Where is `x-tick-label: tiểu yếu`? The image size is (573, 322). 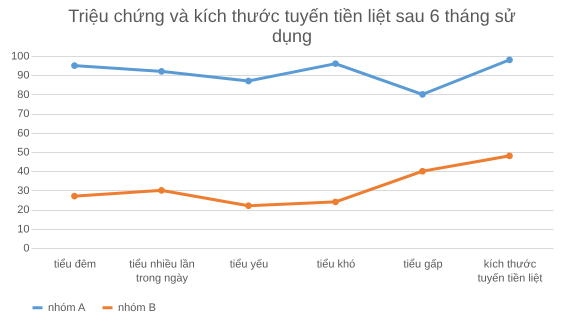 x-tick-label: tiểu yếu is located at coordinates (249, 264).